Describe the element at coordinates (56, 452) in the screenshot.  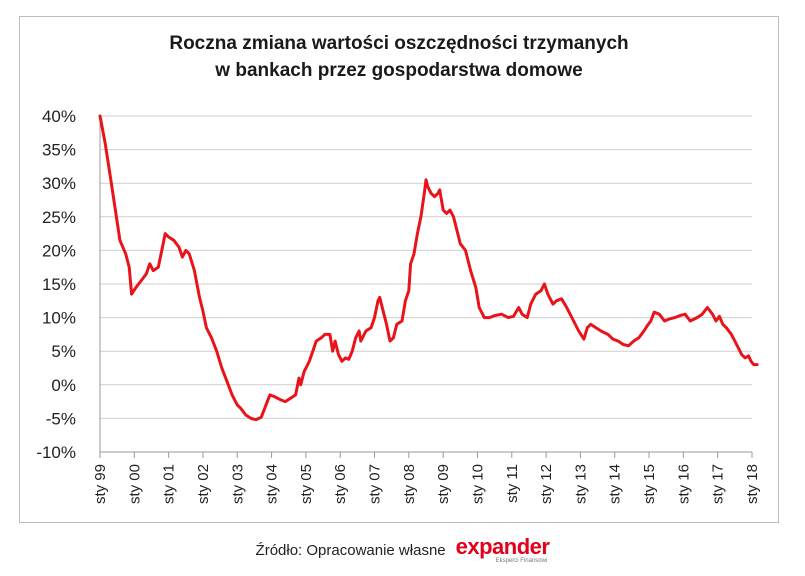
I see `y-tick-label: -10%` at that location.